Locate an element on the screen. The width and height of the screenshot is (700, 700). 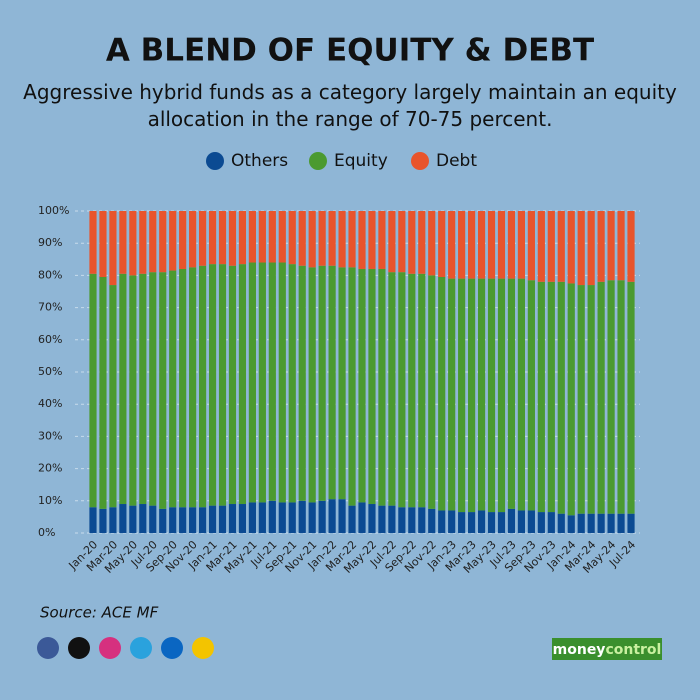
brand-name: moneycontrol is located at coordinates (607, 650).